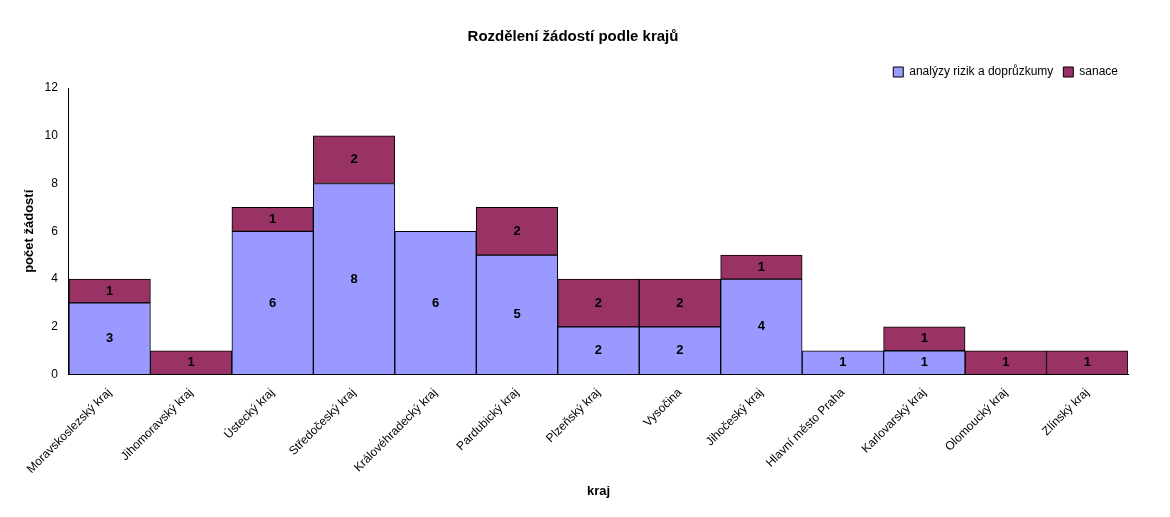 The image size is (1170, 517). What do you see at coordinates (55, 326) in the screenshot?
I see `y-tick-label: 2` at bounding box center [55, 326].